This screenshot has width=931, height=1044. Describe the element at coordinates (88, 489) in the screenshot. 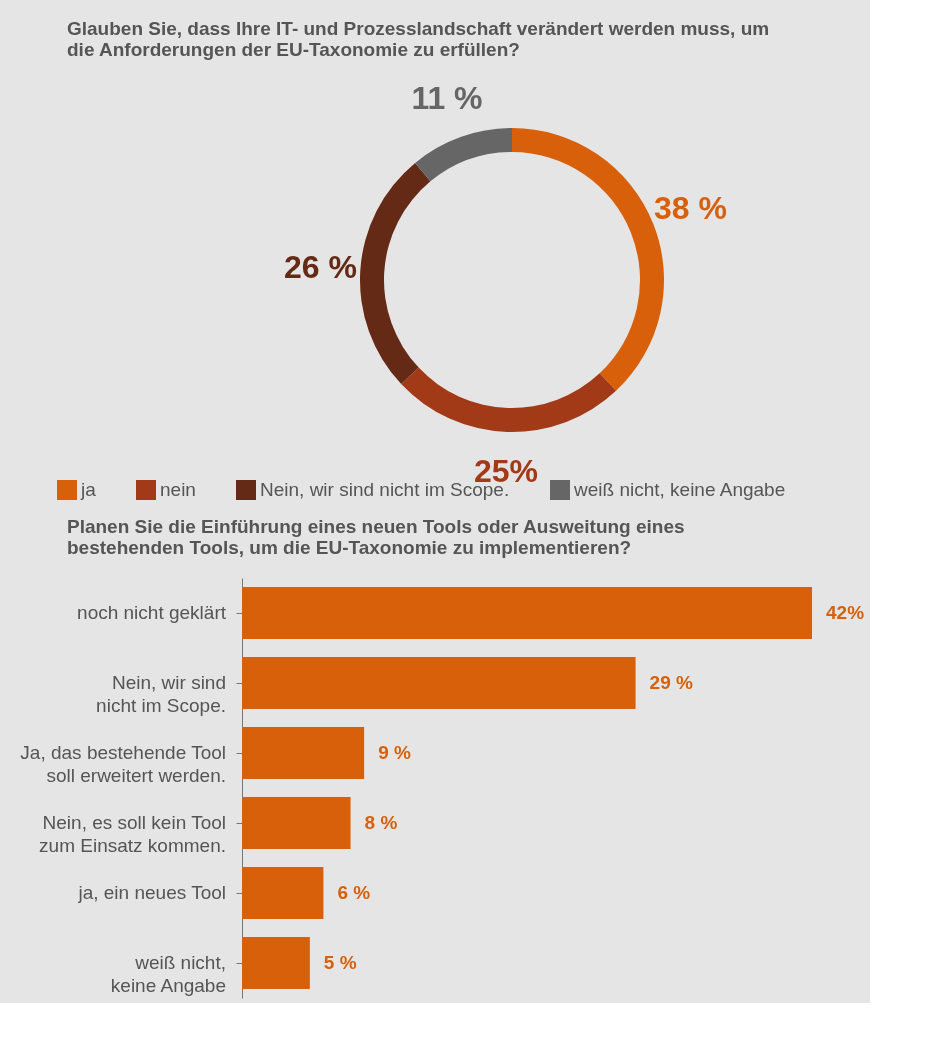

I see `legend-label: ja` at that location.